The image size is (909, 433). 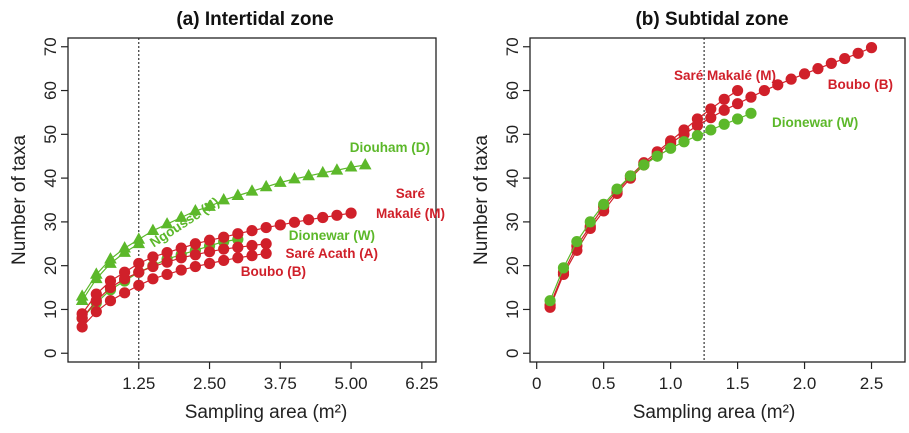 I want to click on x-tick-label: 5.00, so click(x=351, y=383).